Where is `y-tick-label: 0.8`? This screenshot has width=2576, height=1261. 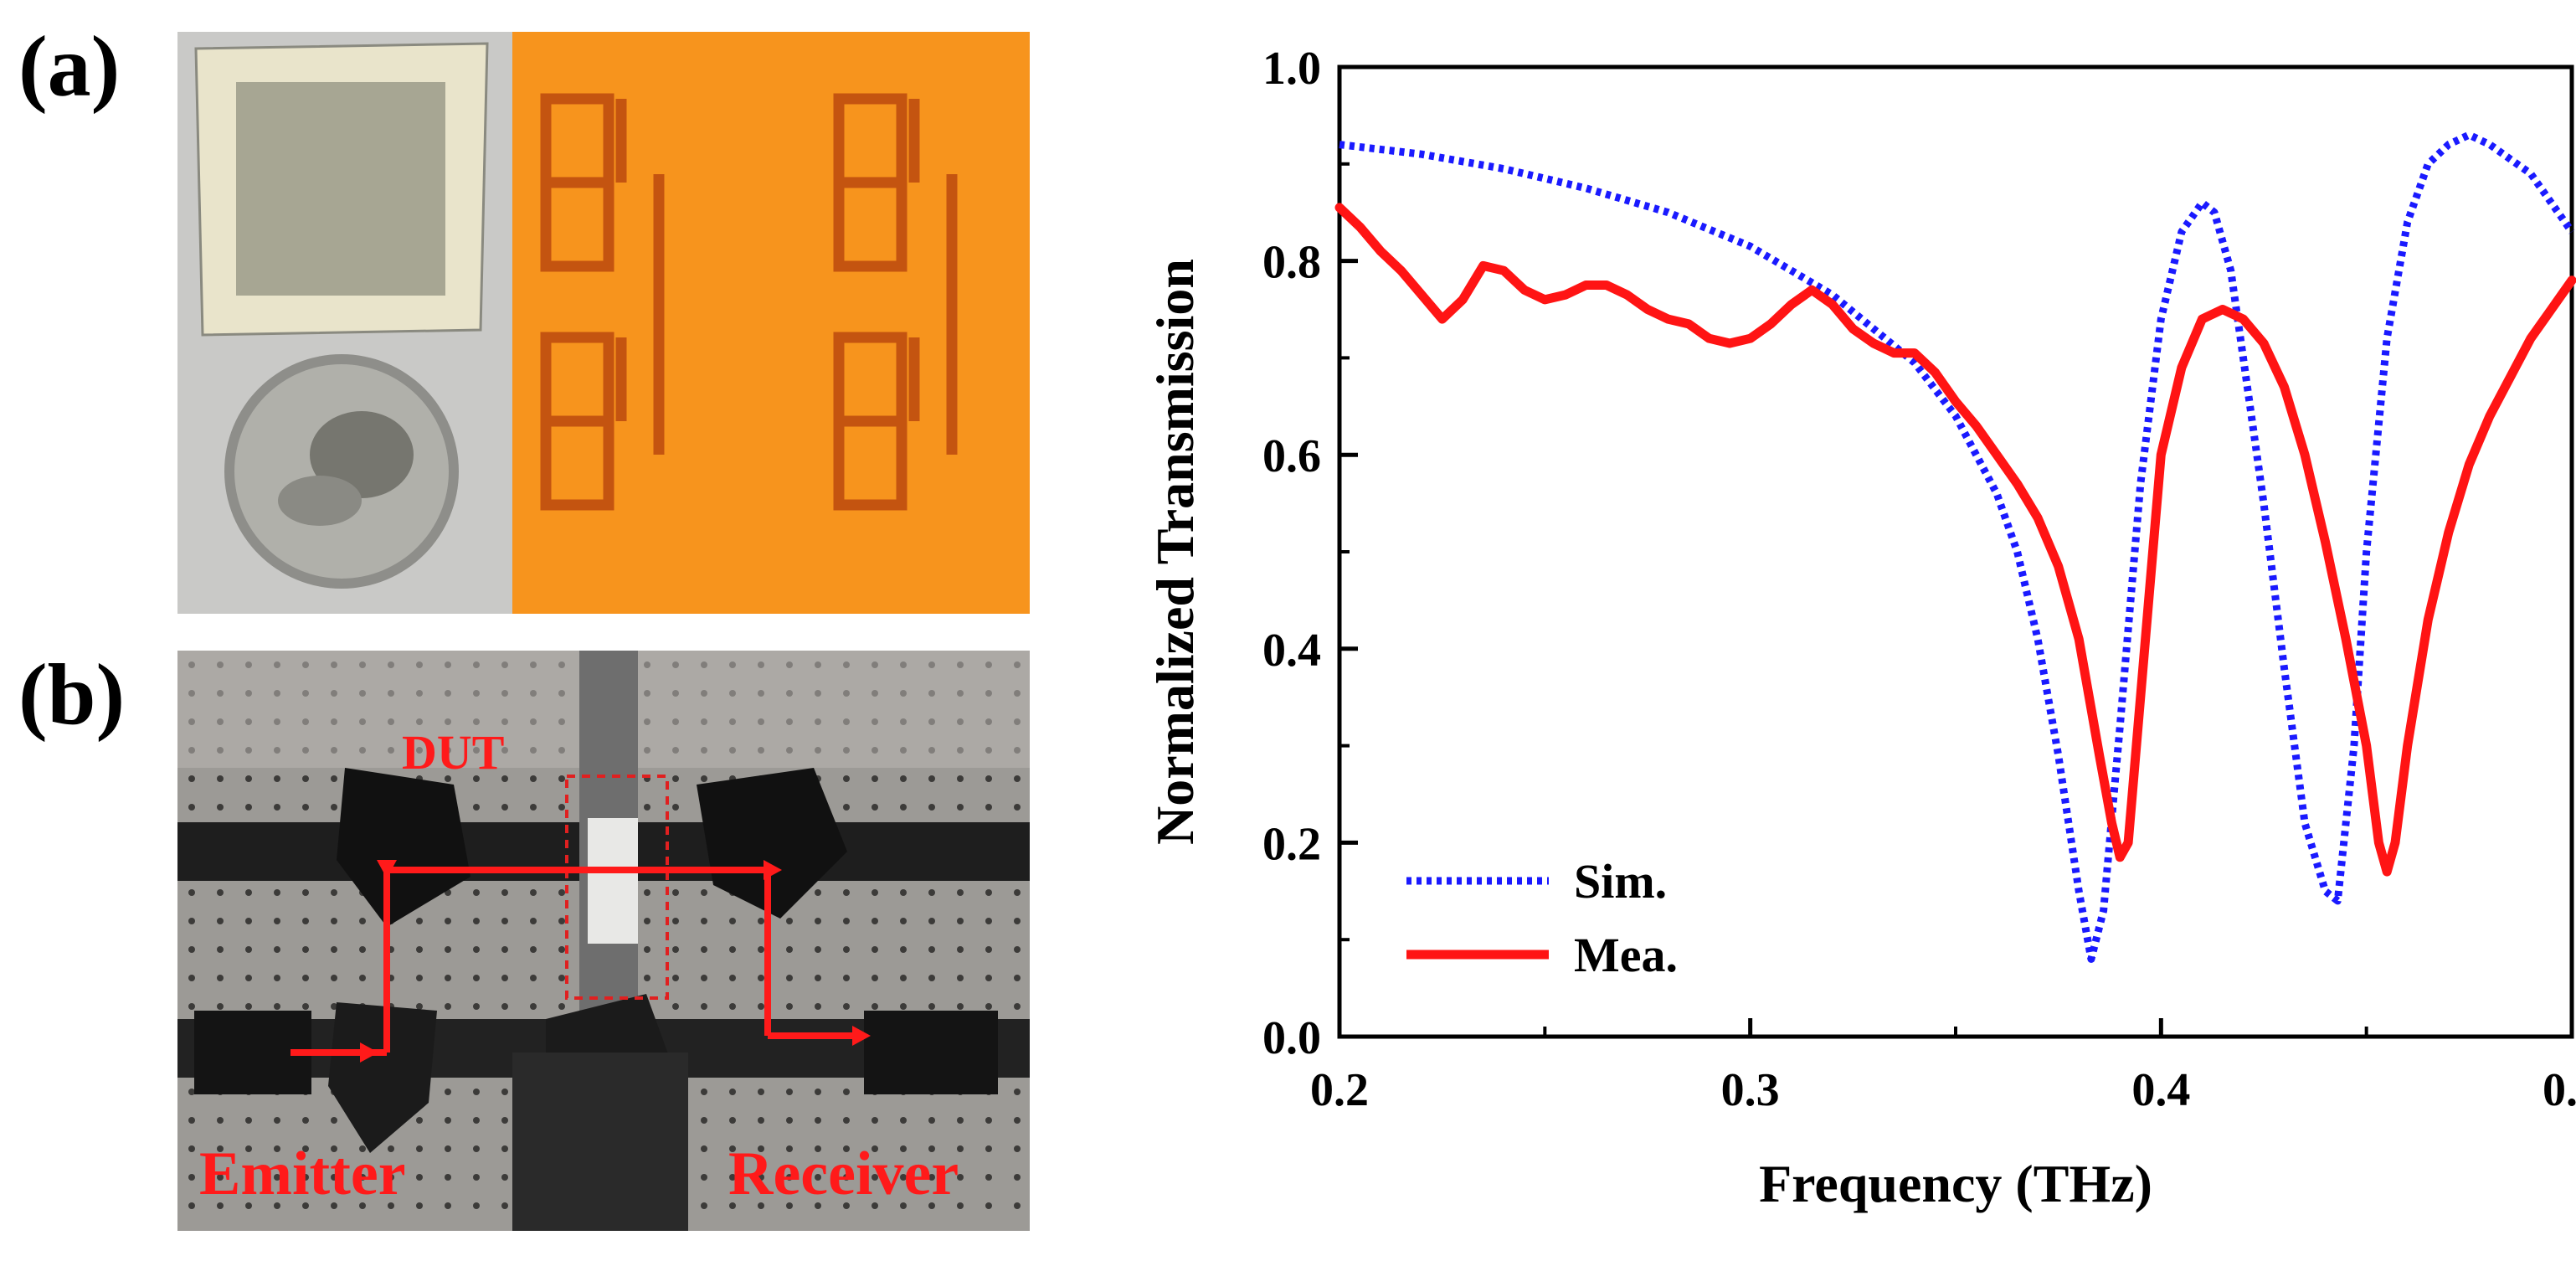
y-tick-label: 0.8 is located at coordinates (1291, 263).